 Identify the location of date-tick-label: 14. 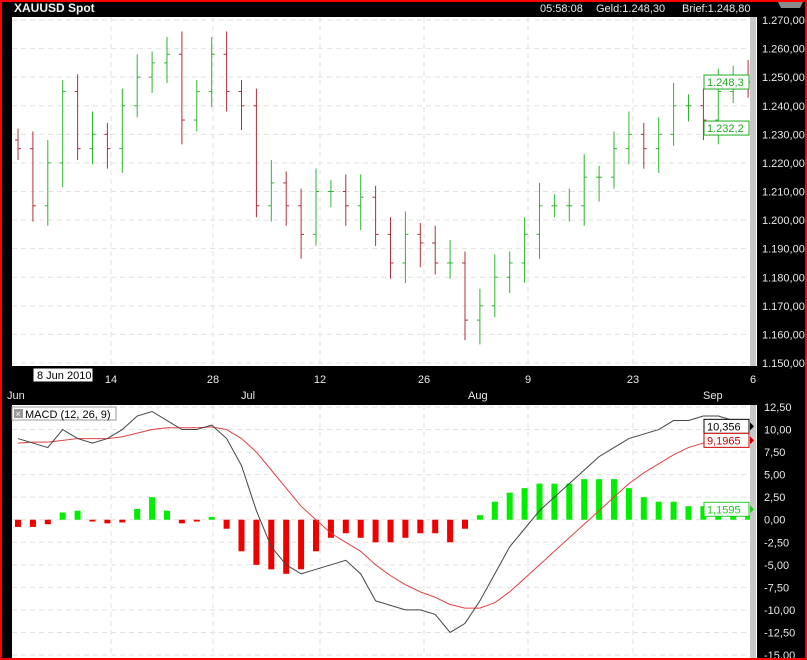
(111, 380).